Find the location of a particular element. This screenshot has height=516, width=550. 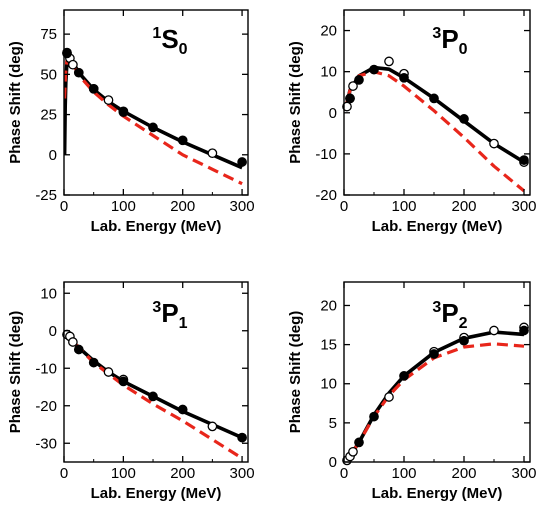

panel-title: 3P2 is located at coordinates (449, 315).